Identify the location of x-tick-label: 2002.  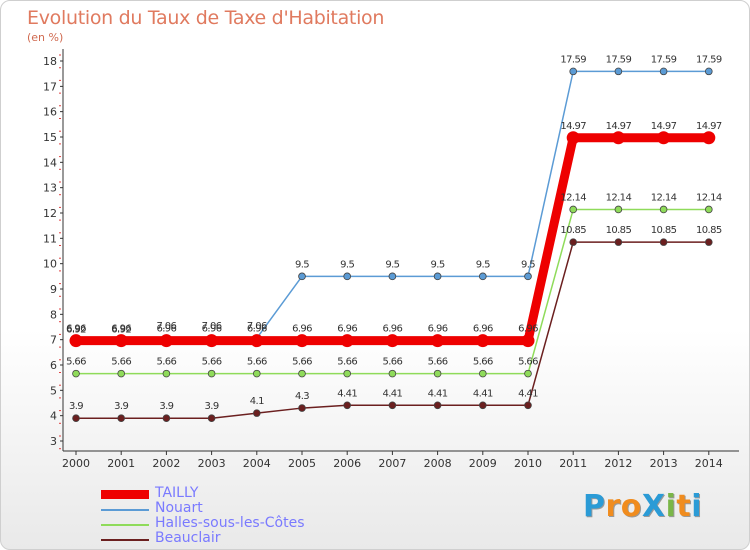
(166, 463).